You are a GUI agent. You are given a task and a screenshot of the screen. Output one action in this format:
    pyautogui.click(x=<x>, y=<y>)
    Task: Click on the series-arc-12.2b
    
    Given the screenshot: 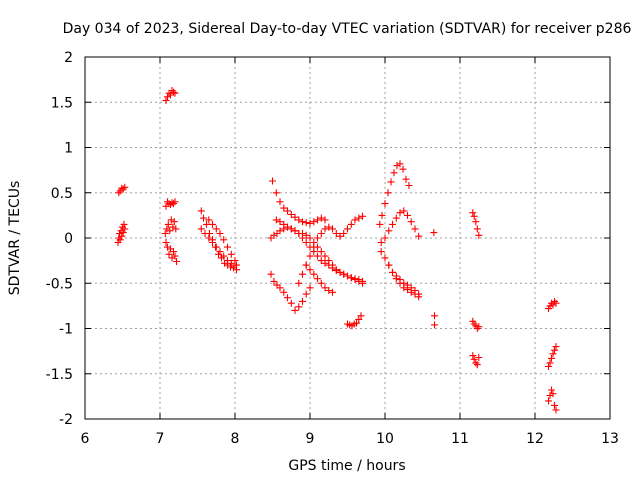 What is the action you would take?
    pyautogui.click(x=552, y=356)
    